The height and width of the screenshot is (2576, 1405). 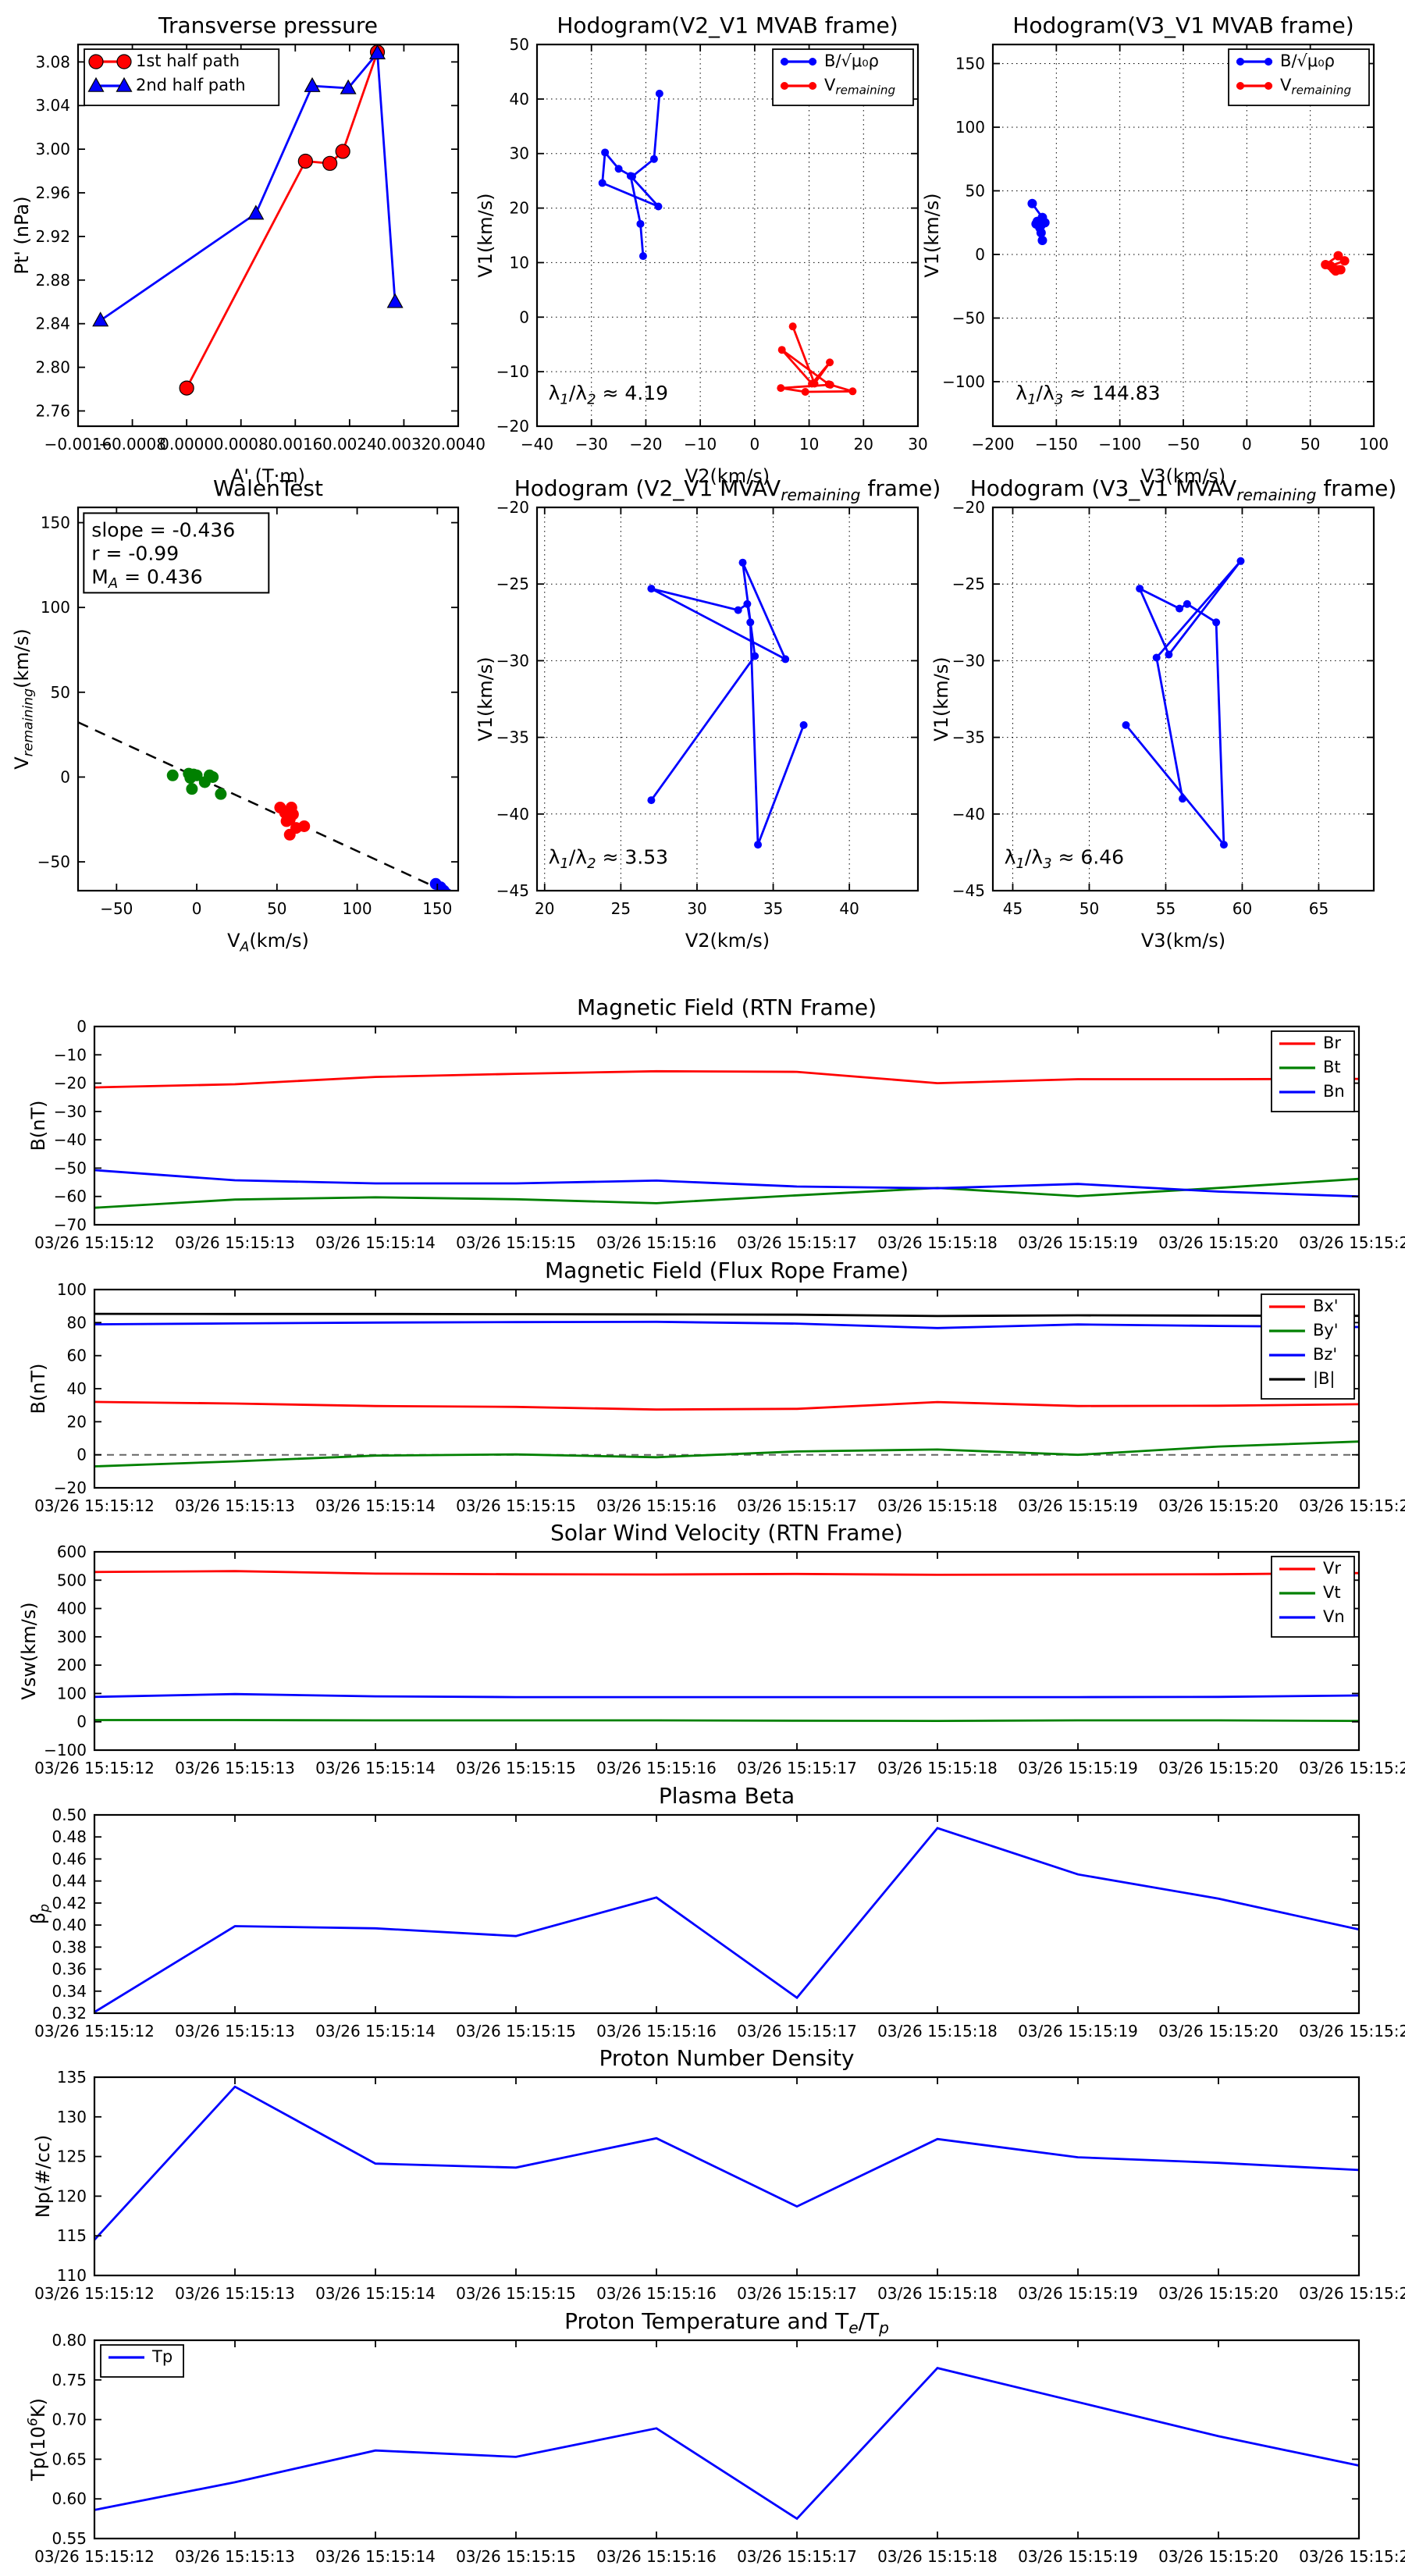 I want to click on y-axis-label: βp, so click(x=40, y=1914).